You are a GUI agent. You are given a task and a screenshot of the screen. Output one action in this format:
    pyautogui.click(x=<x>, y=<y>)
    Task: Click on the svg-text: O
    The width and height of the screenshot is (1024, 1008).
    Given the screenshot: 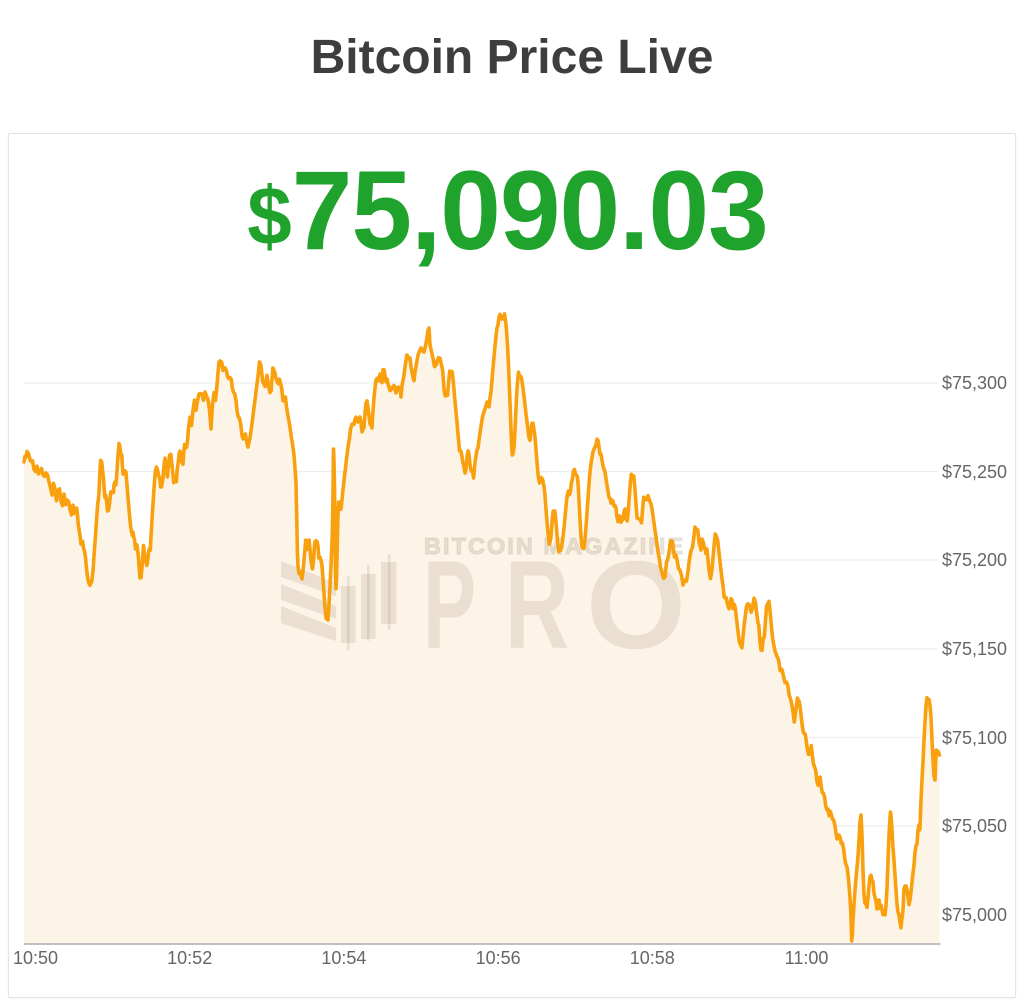 What is the action you would take?
    pyautogui.click(x=636, y=605)
    